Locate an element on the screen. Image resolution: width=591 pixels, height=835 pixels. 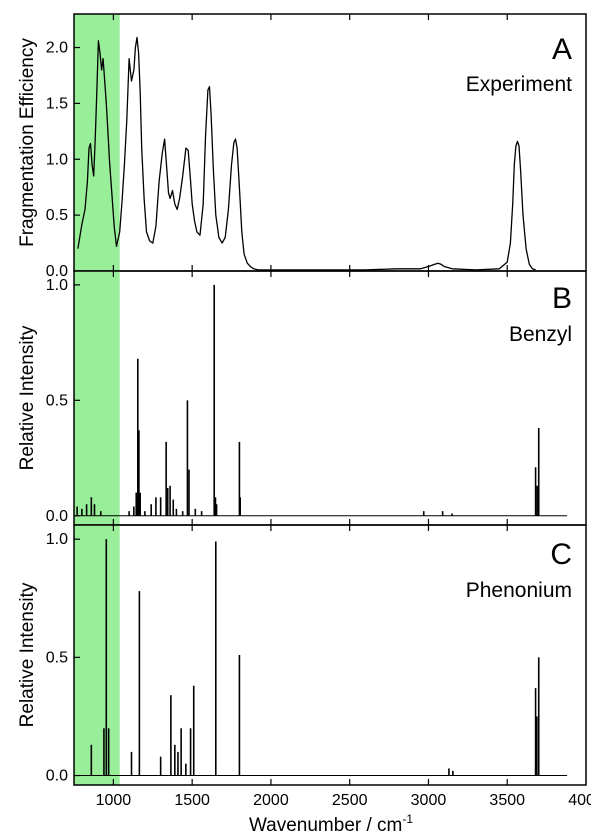
panel-letter: A is located at coordinates (562, 49).